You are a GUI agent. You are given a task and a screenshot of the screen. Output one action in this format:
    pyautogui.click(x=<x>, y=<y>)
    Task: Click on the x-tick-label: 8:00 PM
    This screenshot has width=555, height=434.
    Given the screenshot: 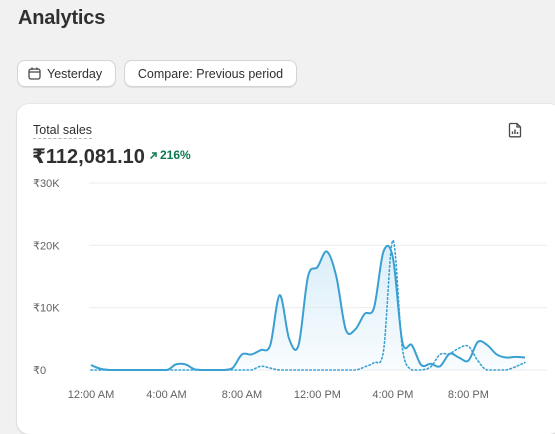 What is the action you would take?
    pyautogui.click(x=468, y=395)
    